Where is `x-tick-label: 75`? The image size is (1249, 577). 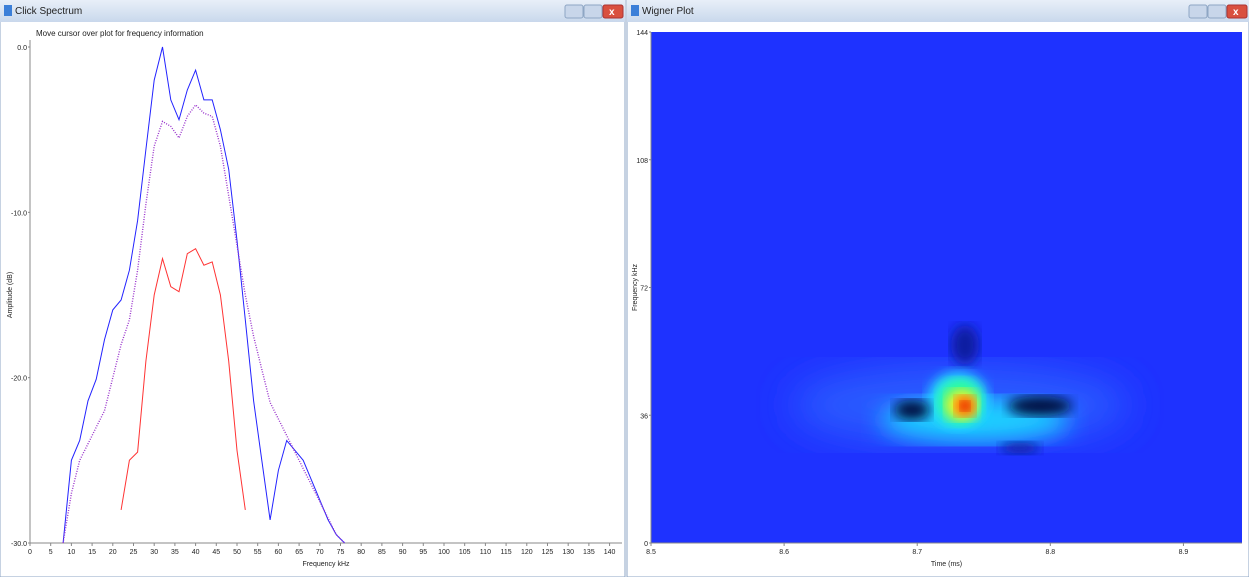
x-tick-label: 75 is located at coordinates (341, 552).